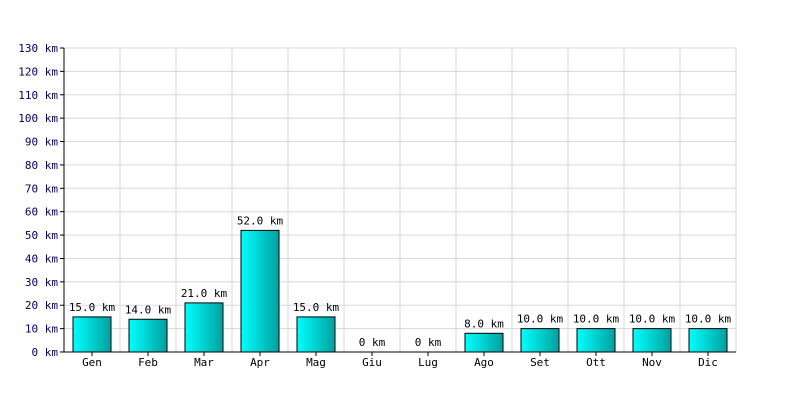  Describe the element at coordinates (204, 362) in the screenshot. I see `x-tick-label: Mar` at that location.